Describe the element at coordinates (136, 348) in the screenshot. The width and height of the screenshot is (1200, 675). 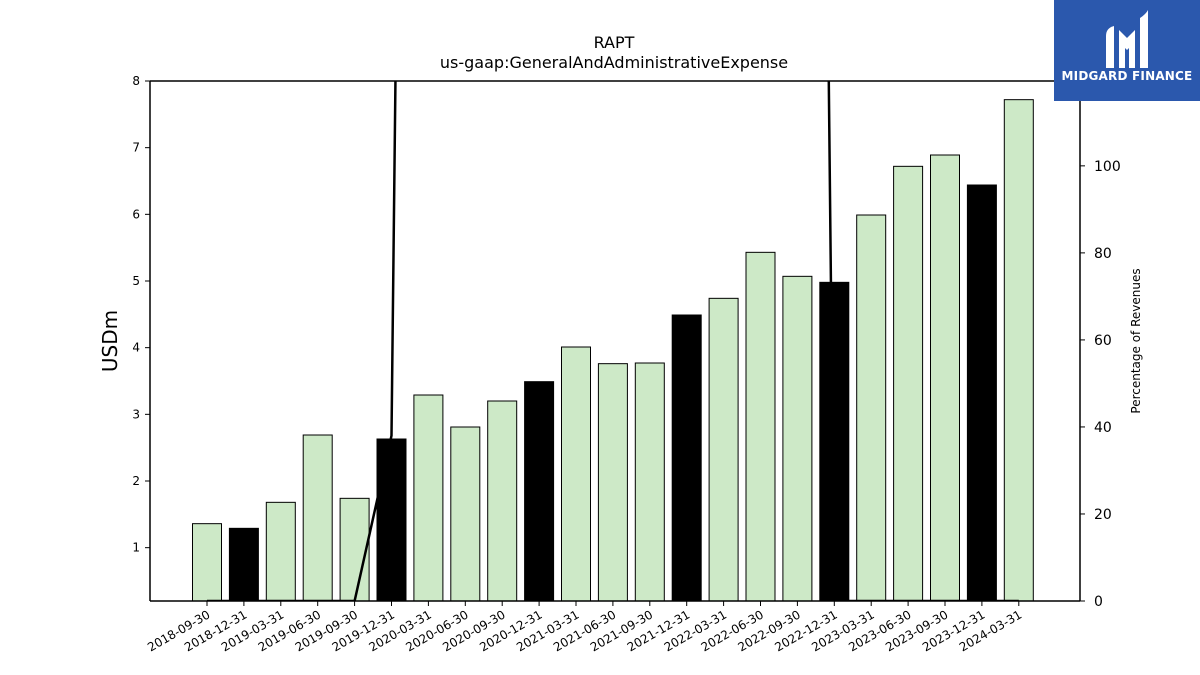
I see `y-tick-label: 4` at that location.